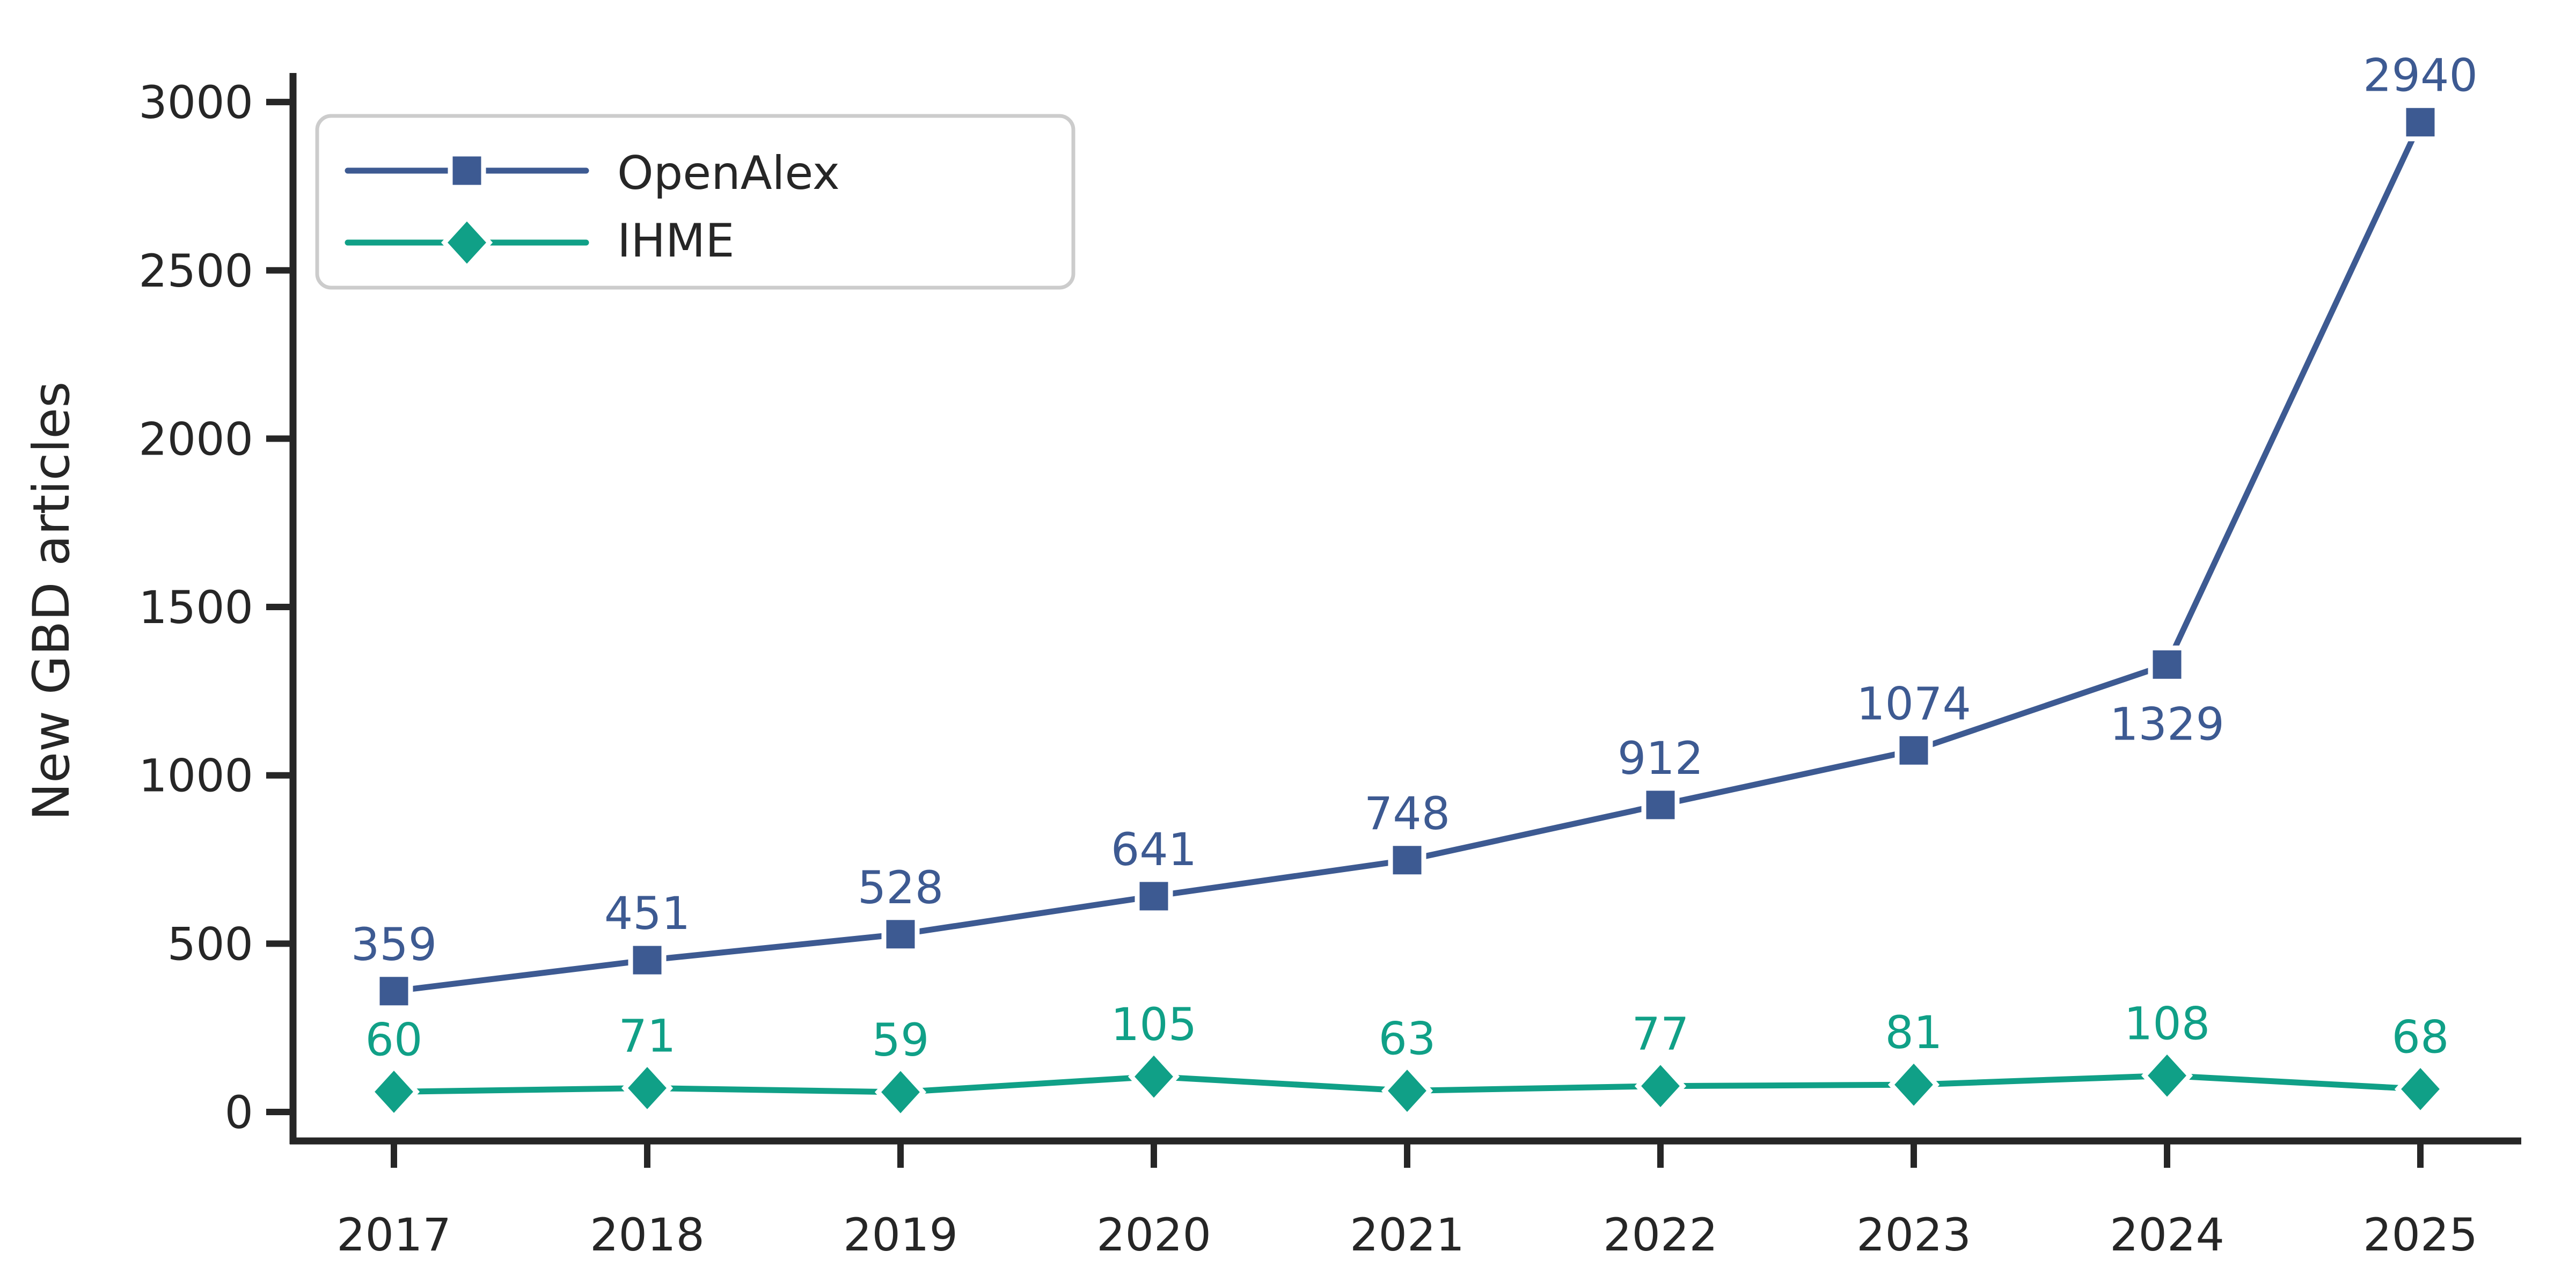  I want to click on ihme-point-2021, so click(1407, 1090).